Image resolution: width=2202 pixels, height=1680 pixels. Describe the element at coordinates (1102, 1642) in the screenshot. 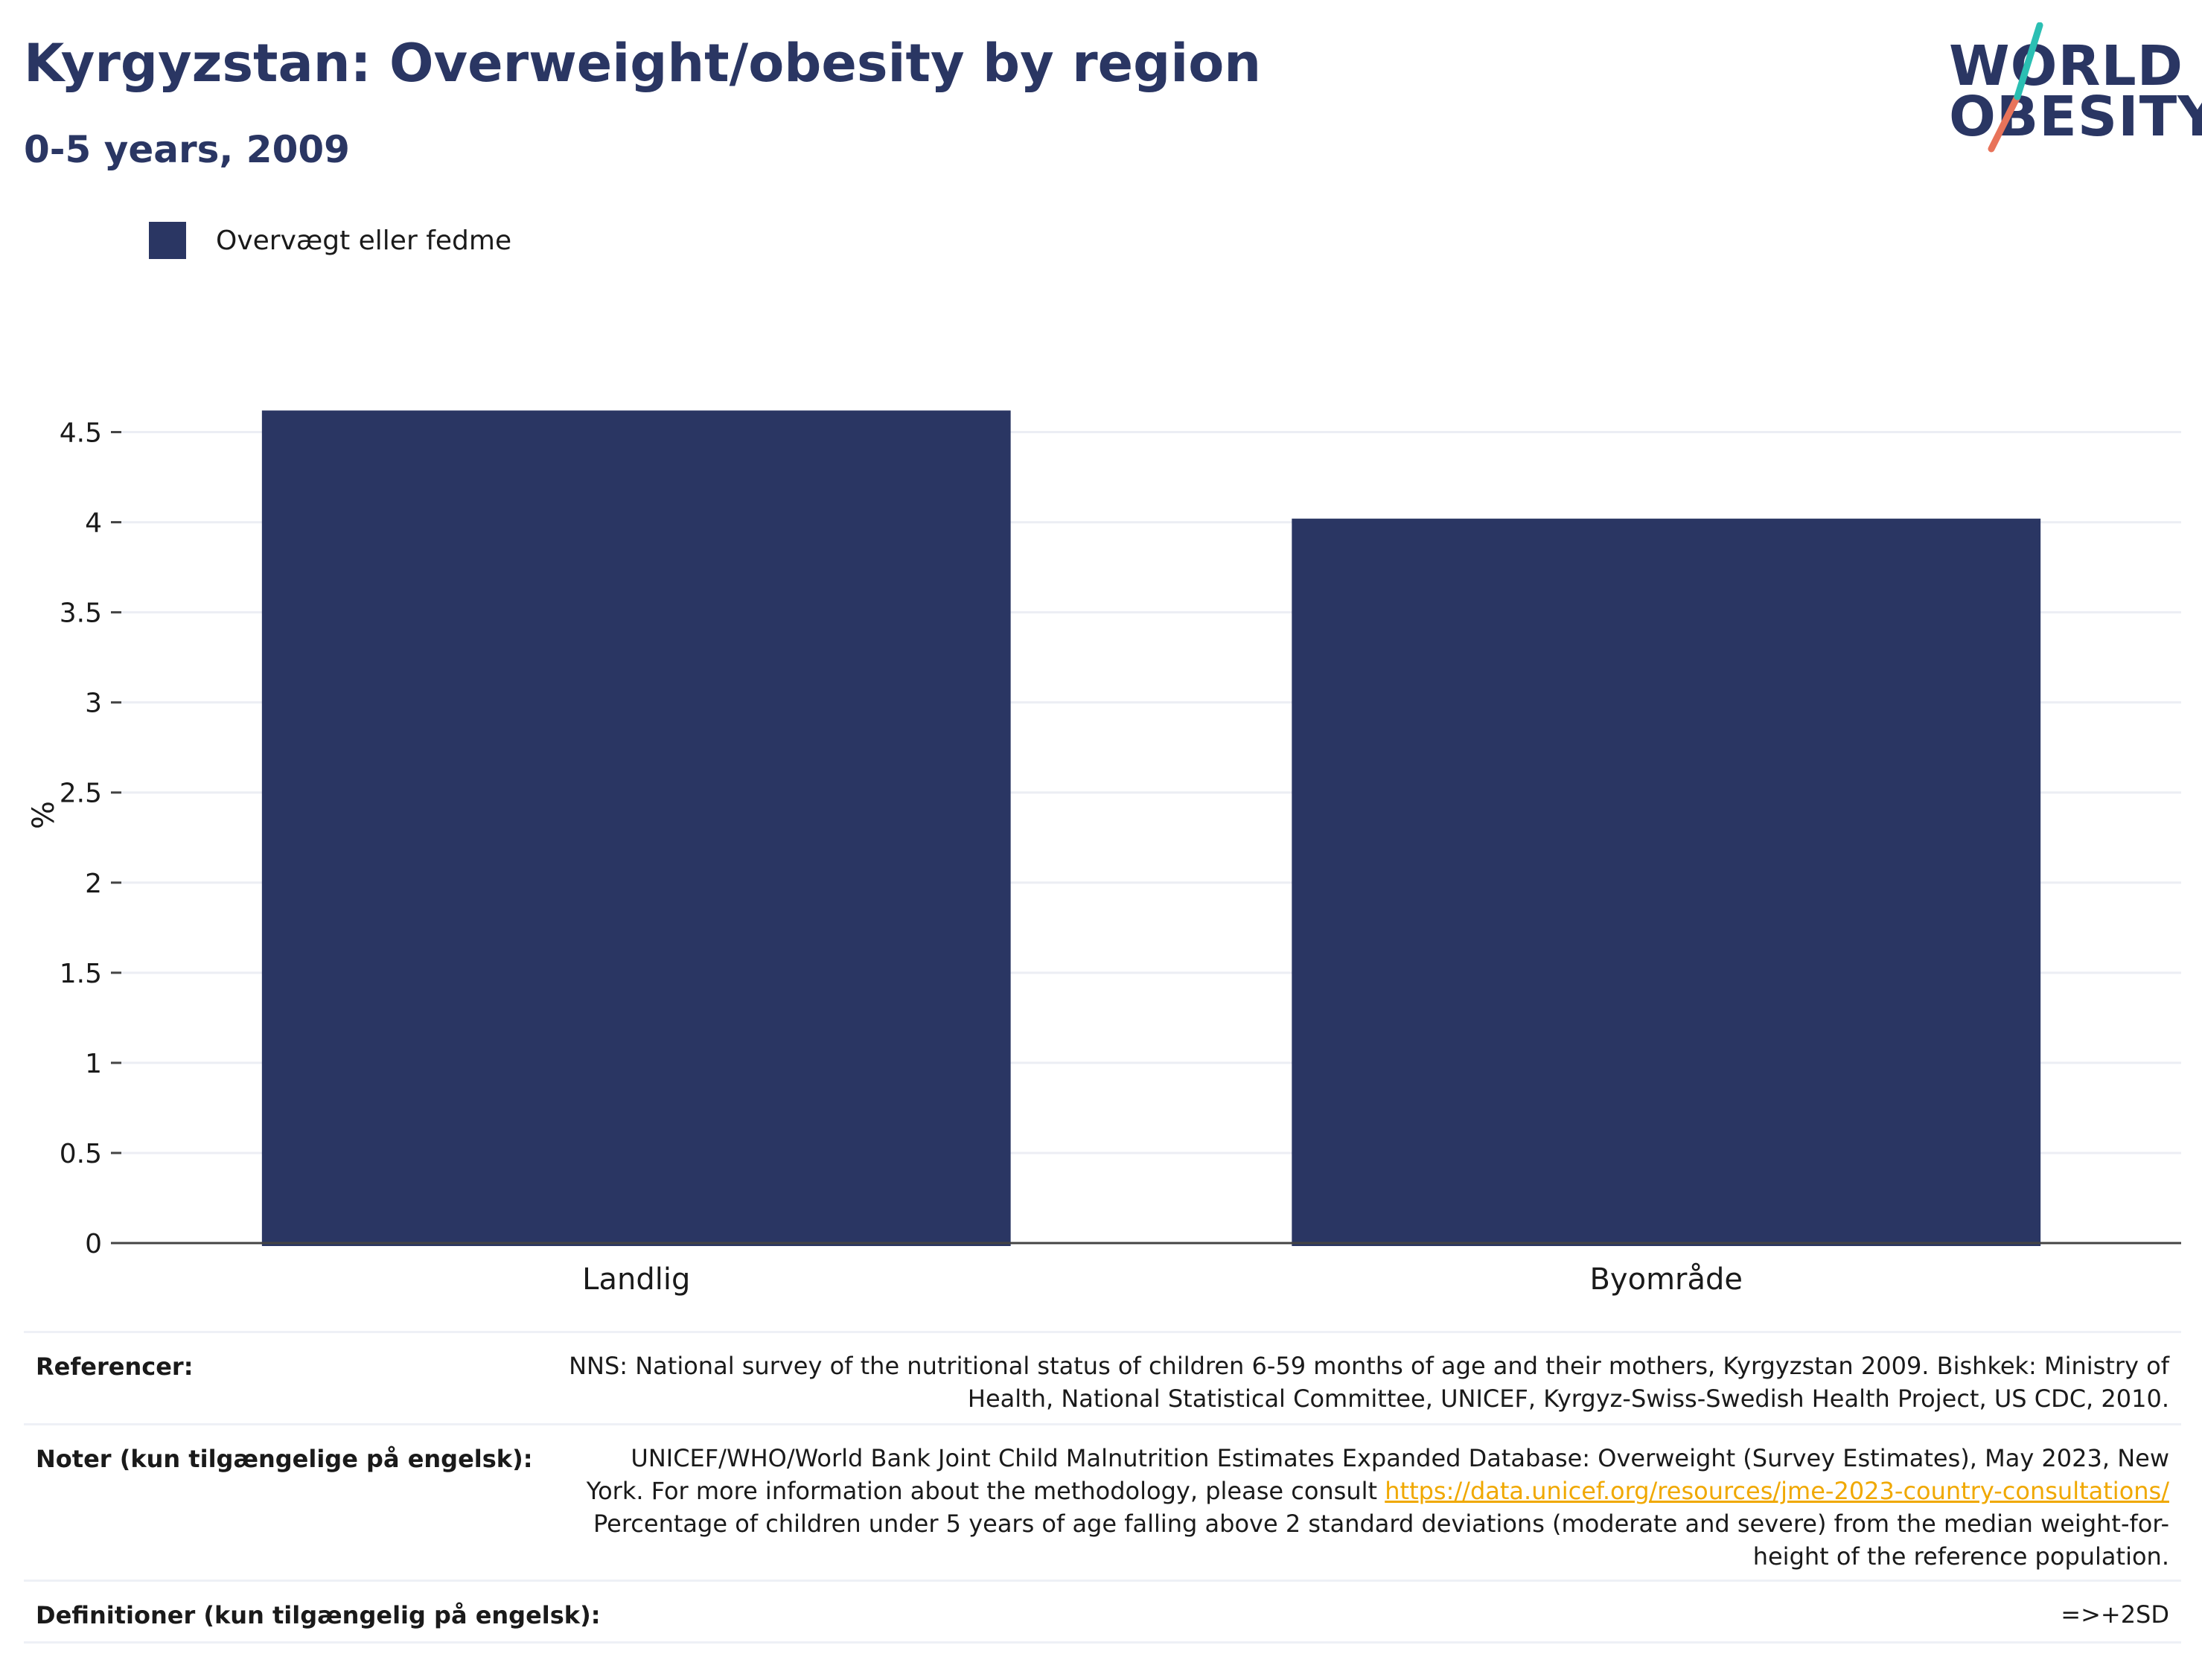

I see `table-bottom-border` at that location.